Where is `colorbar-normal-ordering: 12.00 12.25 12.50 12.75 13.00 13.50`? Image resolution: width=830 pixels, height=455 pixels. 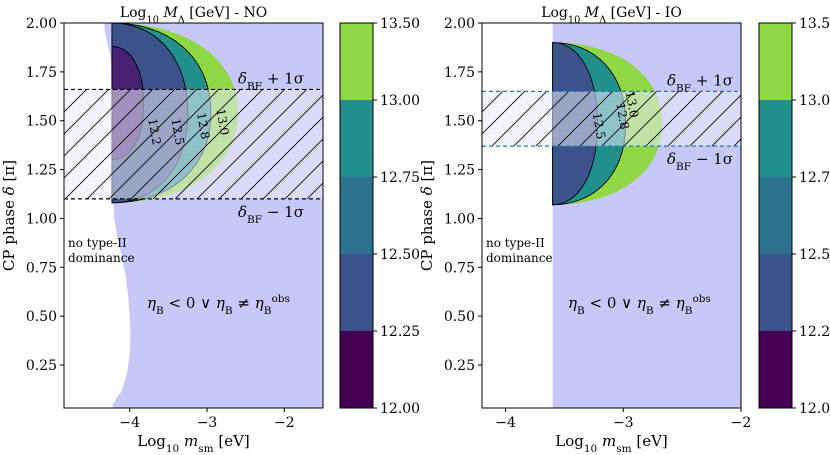 colorbar-normal-ordering: 12.00 12.25 12.50 12.75 13.00 13.50 is located at coordinates (379, 216).